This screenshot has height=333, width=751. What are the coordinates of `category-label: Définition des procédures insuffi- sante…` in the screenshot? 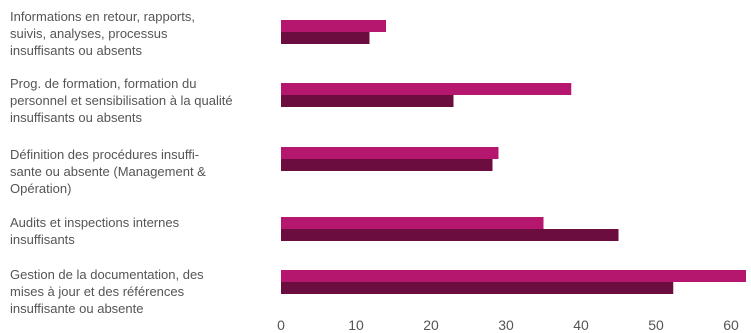 It's located at (108, 171).